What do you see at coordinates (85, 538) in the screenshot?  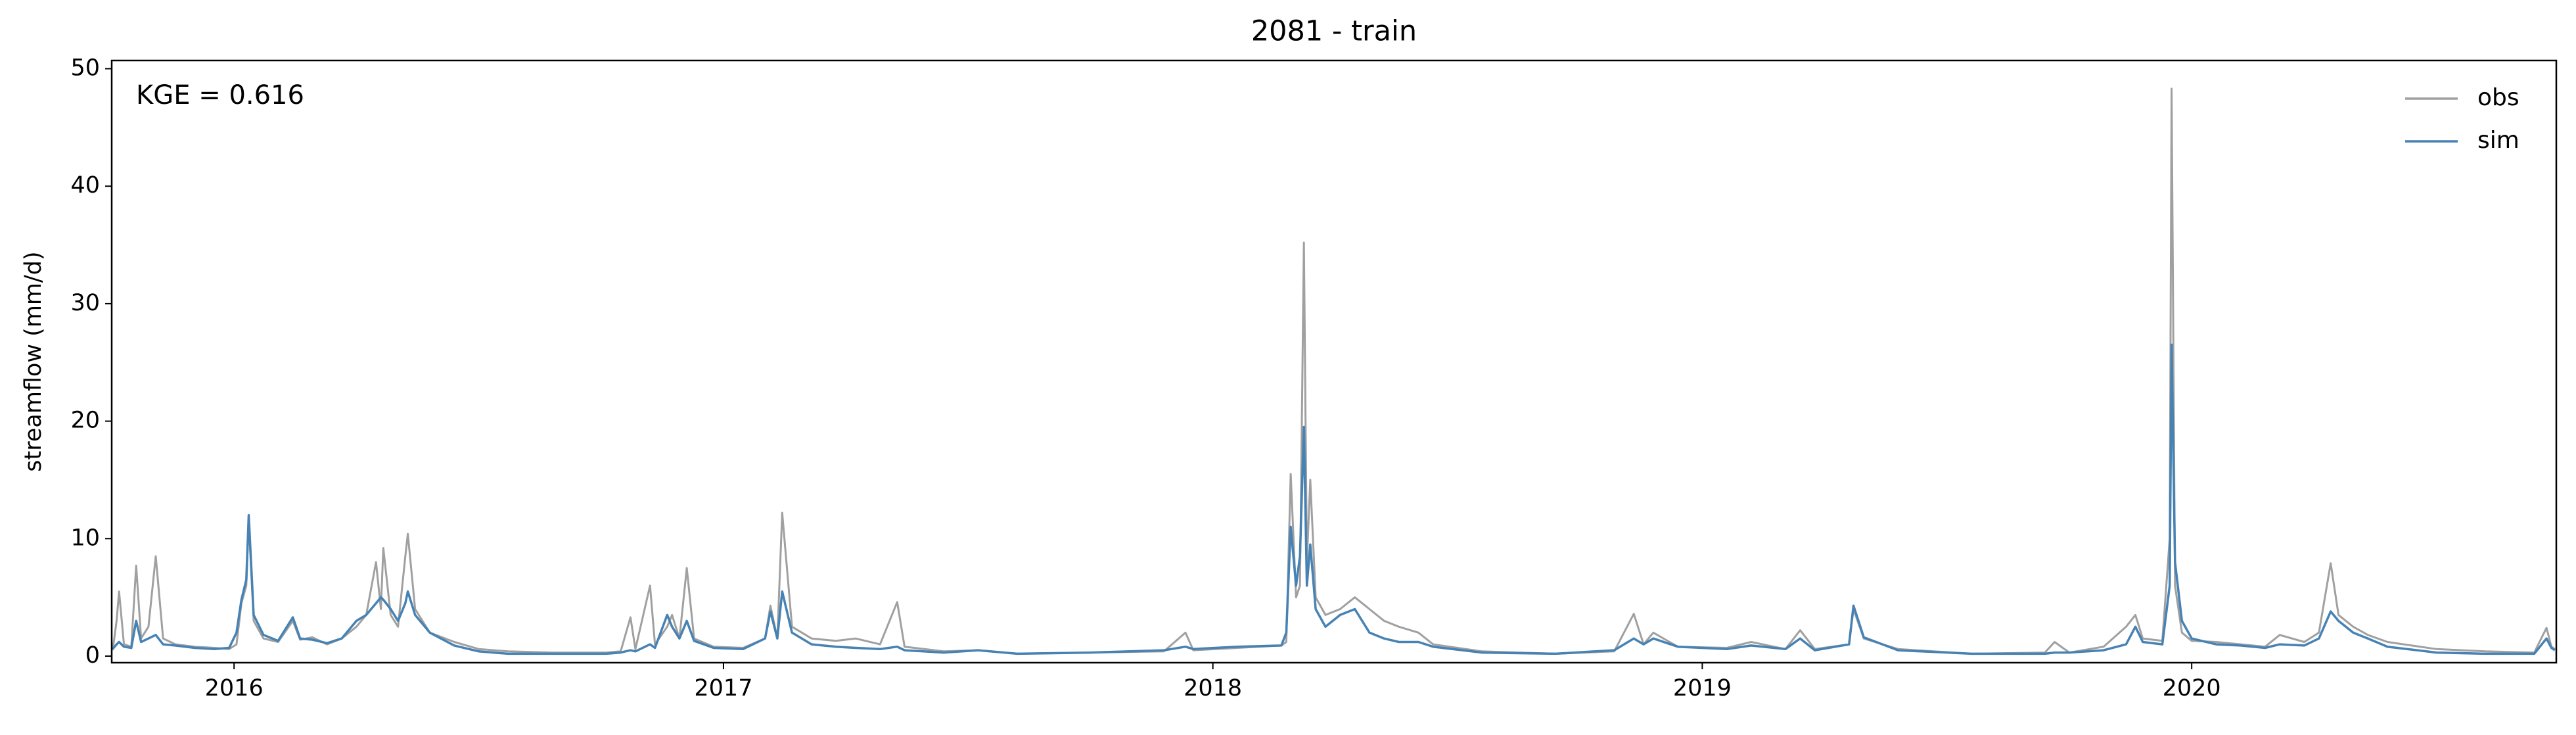 I see `y-tick-label: 10` at bounding box center [85, 538].